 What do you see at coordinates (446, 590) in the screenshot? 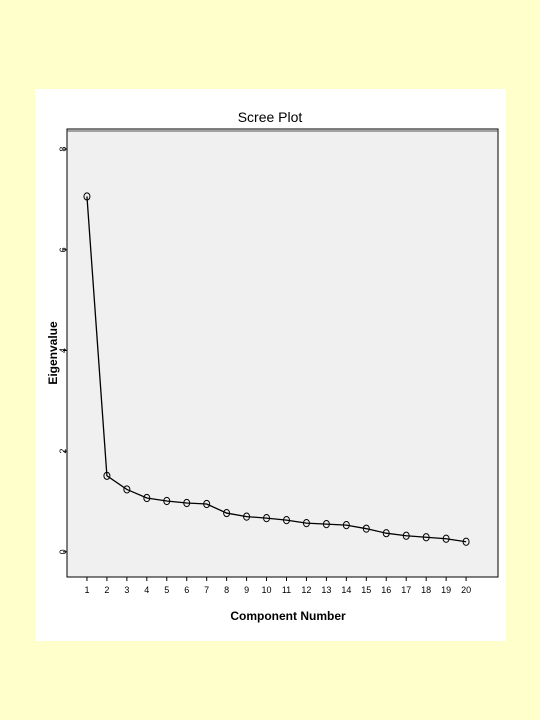
I see `x-tick-label: 19` at bounding box center [446, 590].